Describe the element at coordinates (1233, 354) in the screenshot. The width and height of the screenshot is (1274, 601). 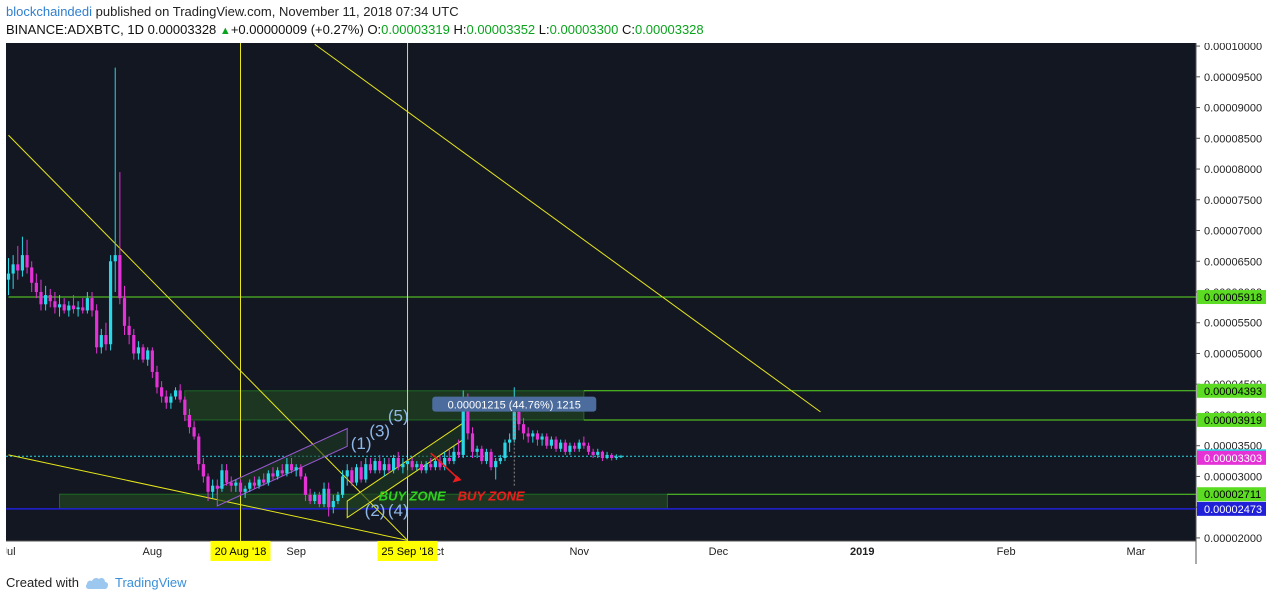
I see `y-tick-label: 0.00005000` at that location.